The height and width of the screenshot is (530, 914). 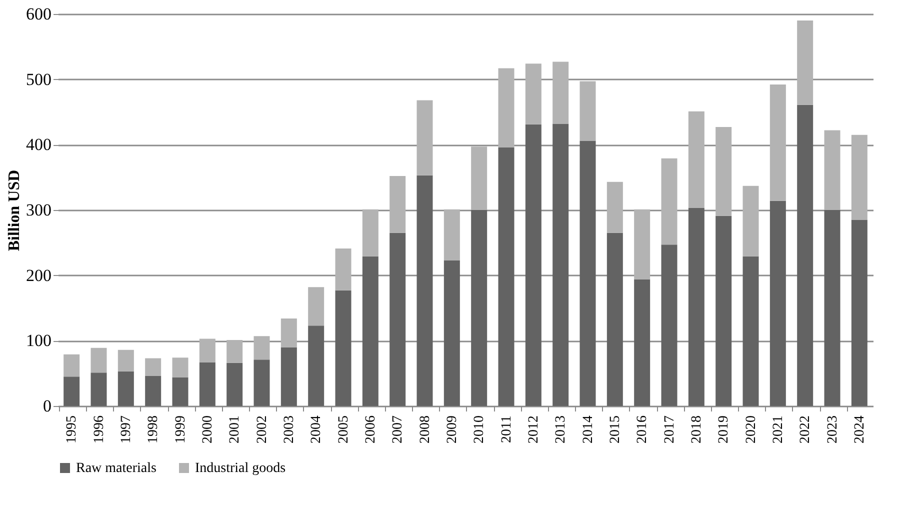 I want to click on x-tick-label: 2003, so click(x=289, y=430).